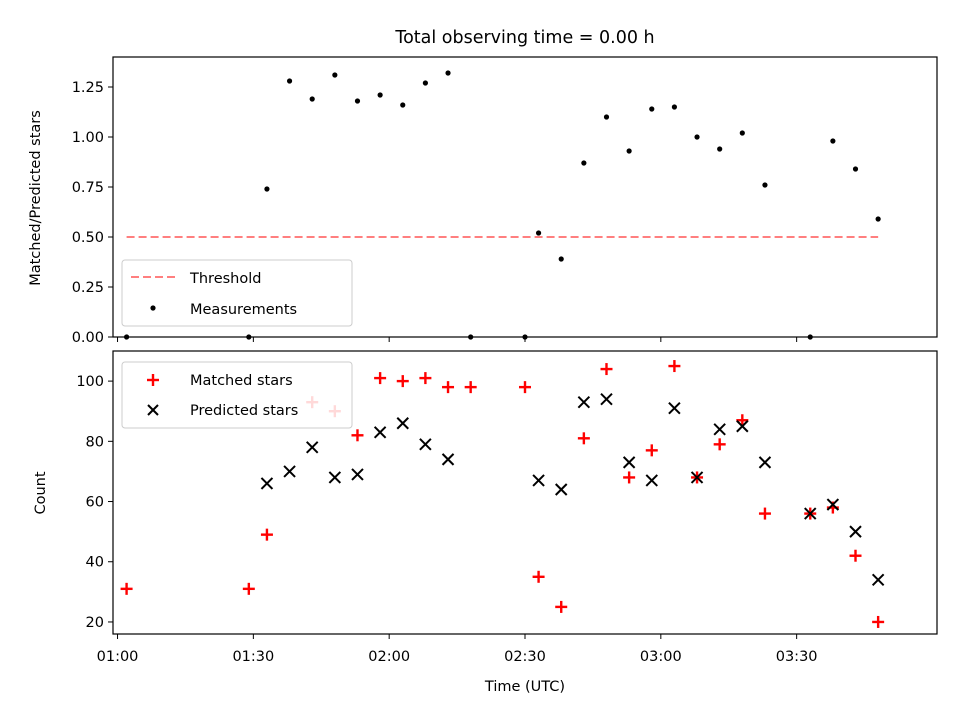 The width and height of the screenshot is (960, 720). I want to click on y-tick-label: 0.75, so click(88, 188).